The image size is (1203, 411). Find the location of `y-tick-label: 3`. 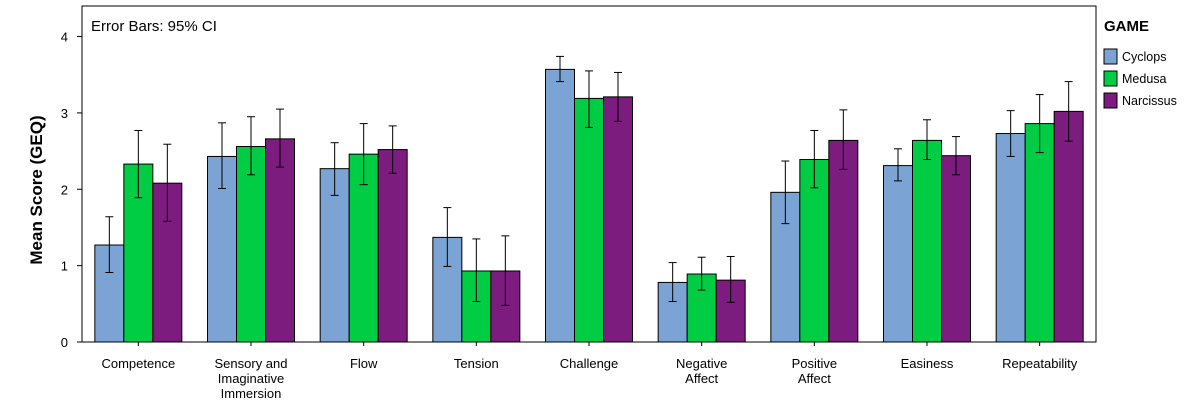

y-tick-label: 3 is located at coordinates (64, 113).